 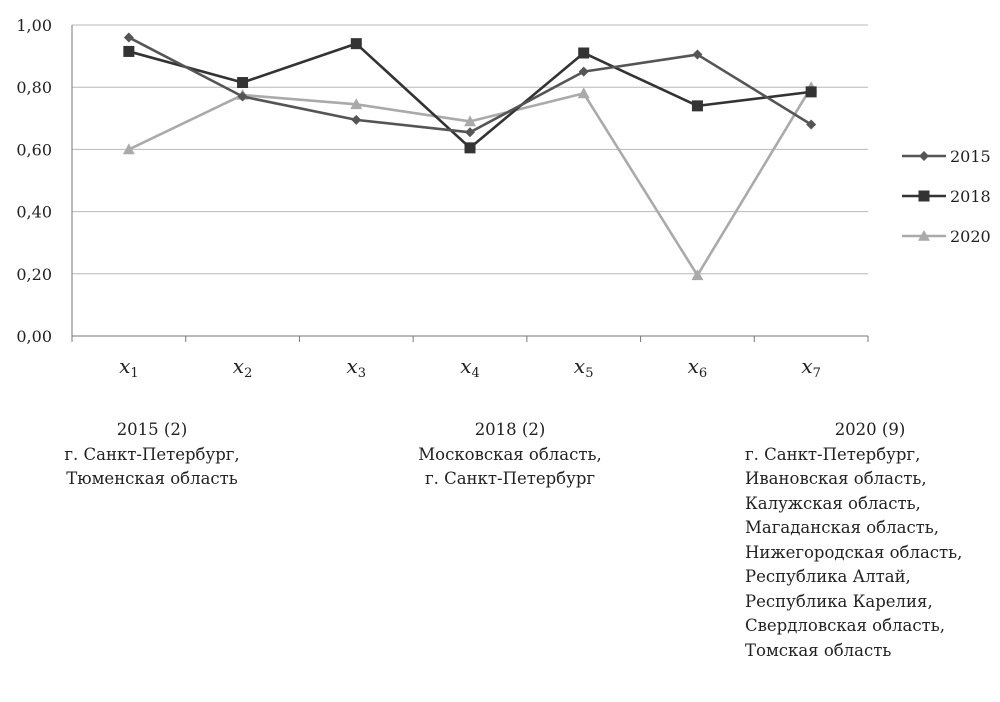 I want to click on y-tick-label: 1,00, so click(x=34, y=25).